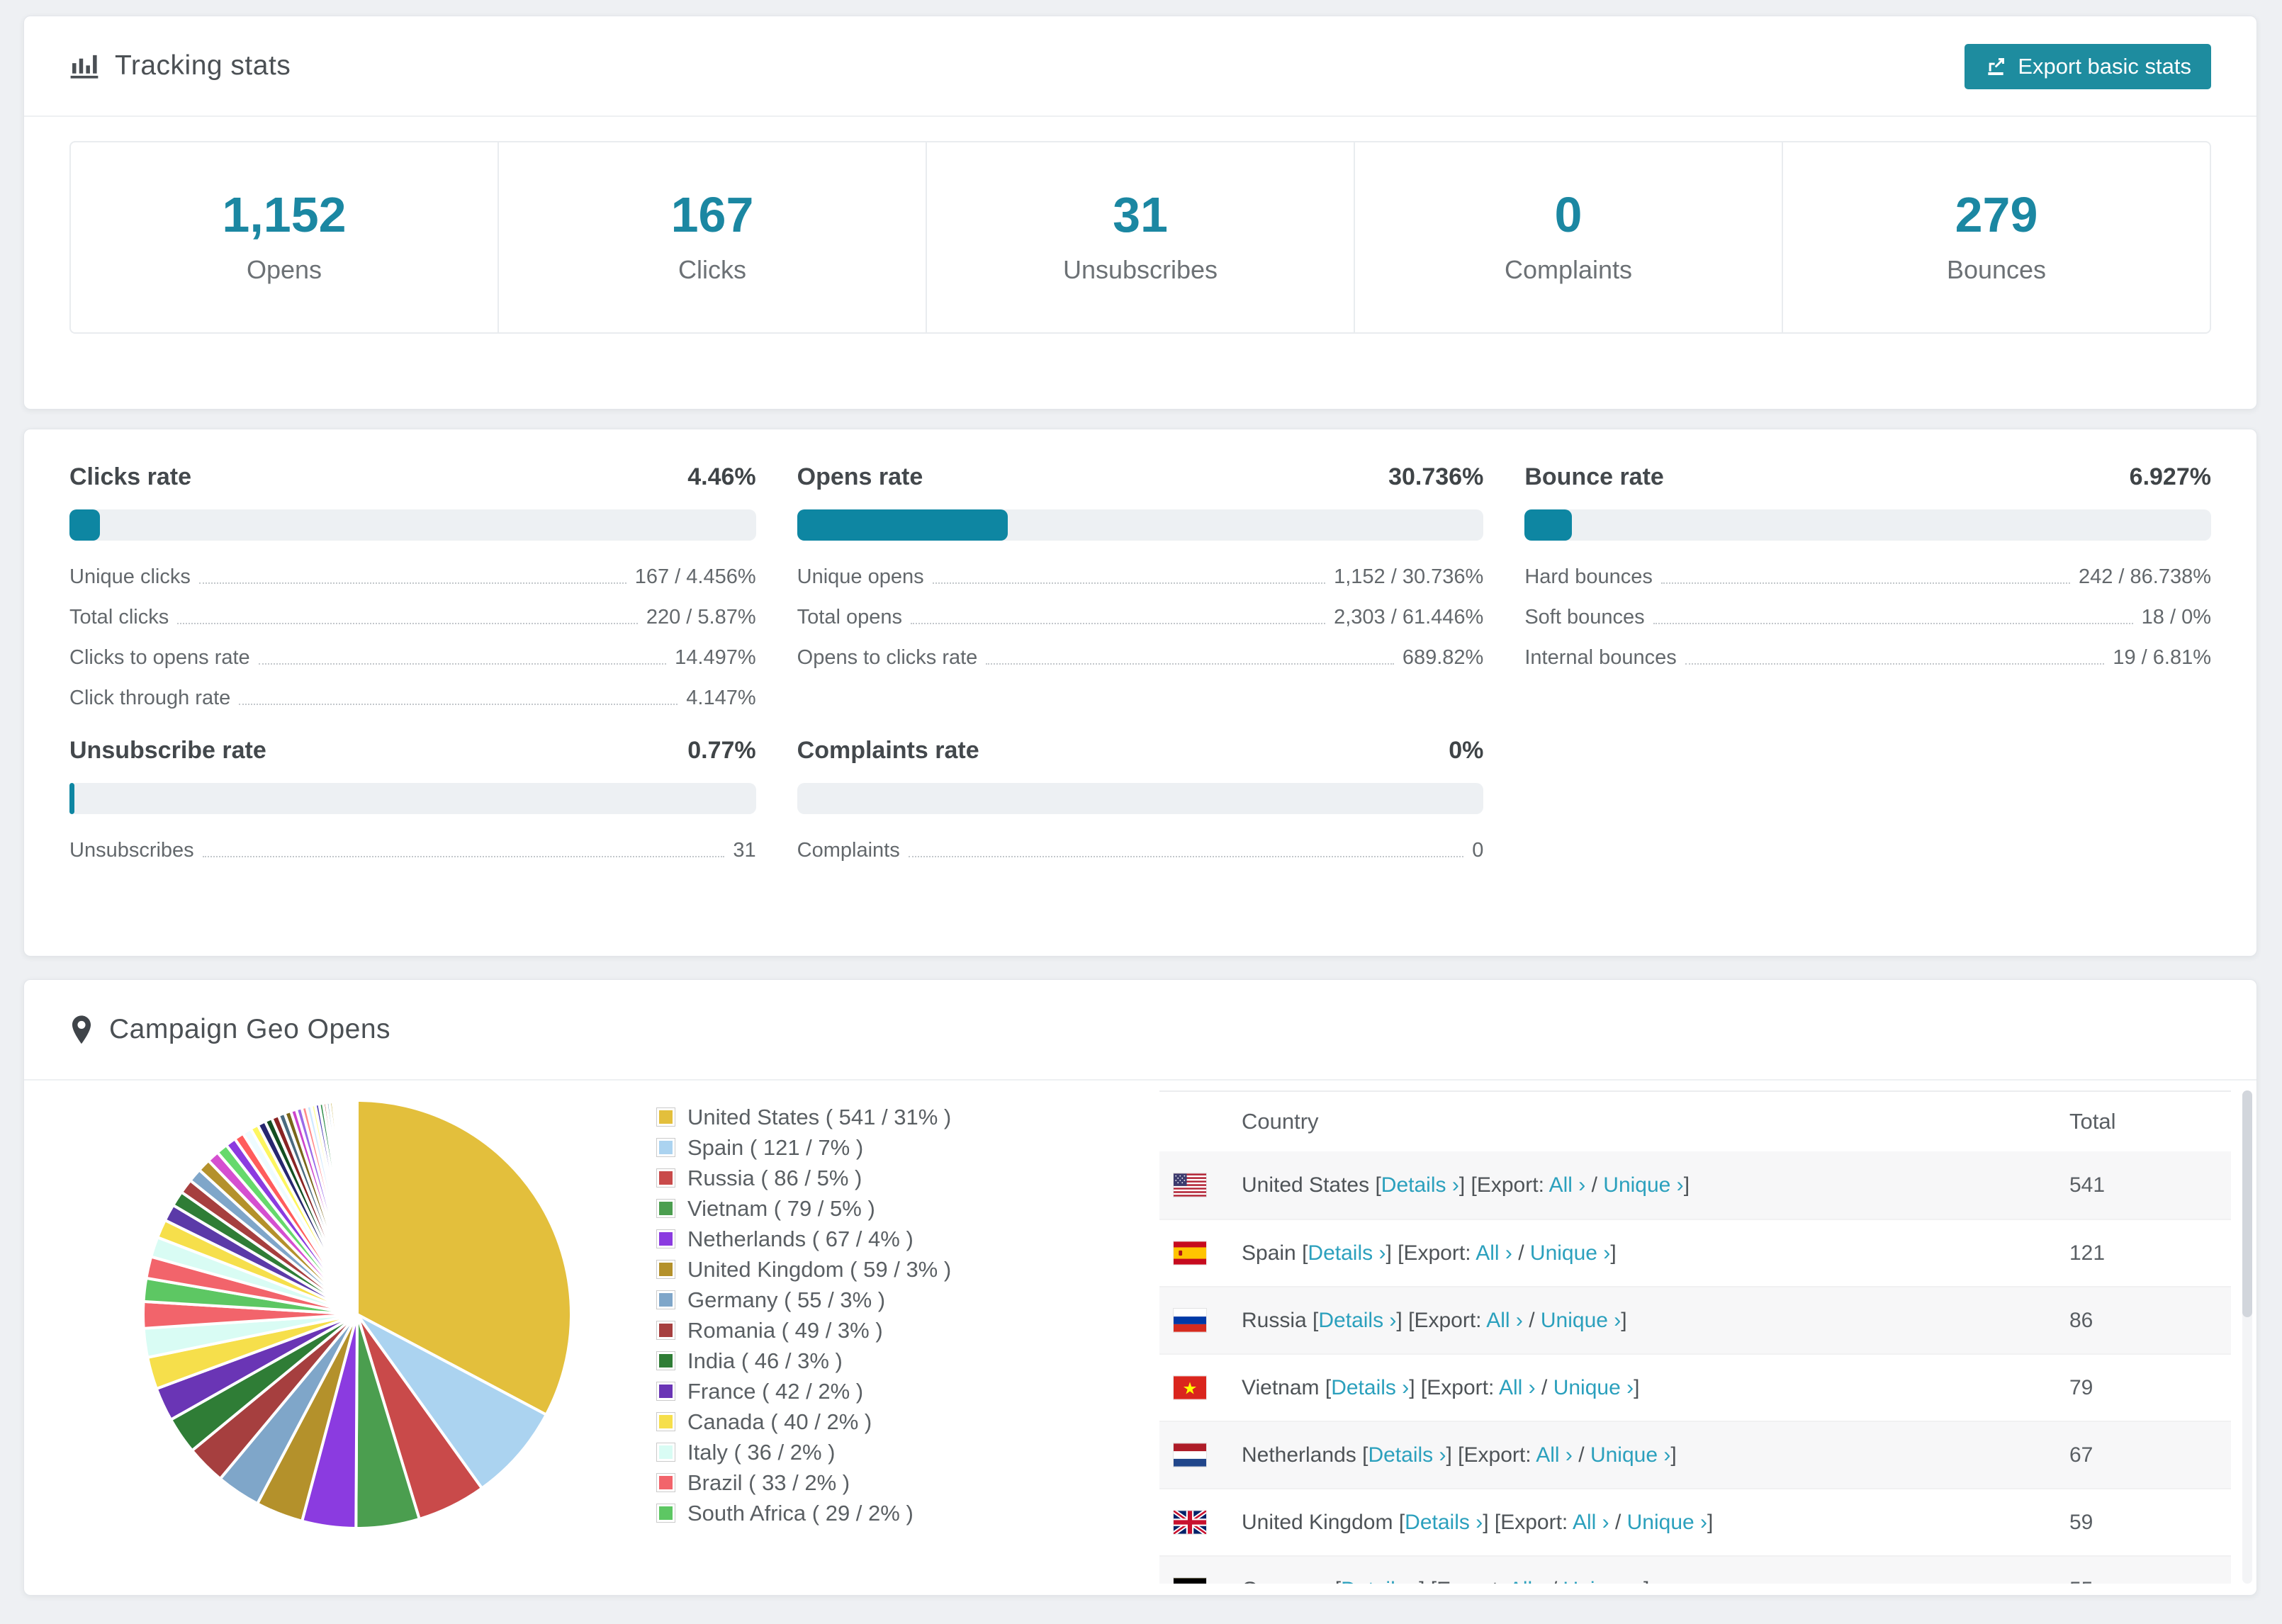 The height and width of the screenshot is (1624, 2282). Describe the element at coordinates (887, 657) in the screenshot. I see `rate-row-label: Opens to clicks rate` at that location.